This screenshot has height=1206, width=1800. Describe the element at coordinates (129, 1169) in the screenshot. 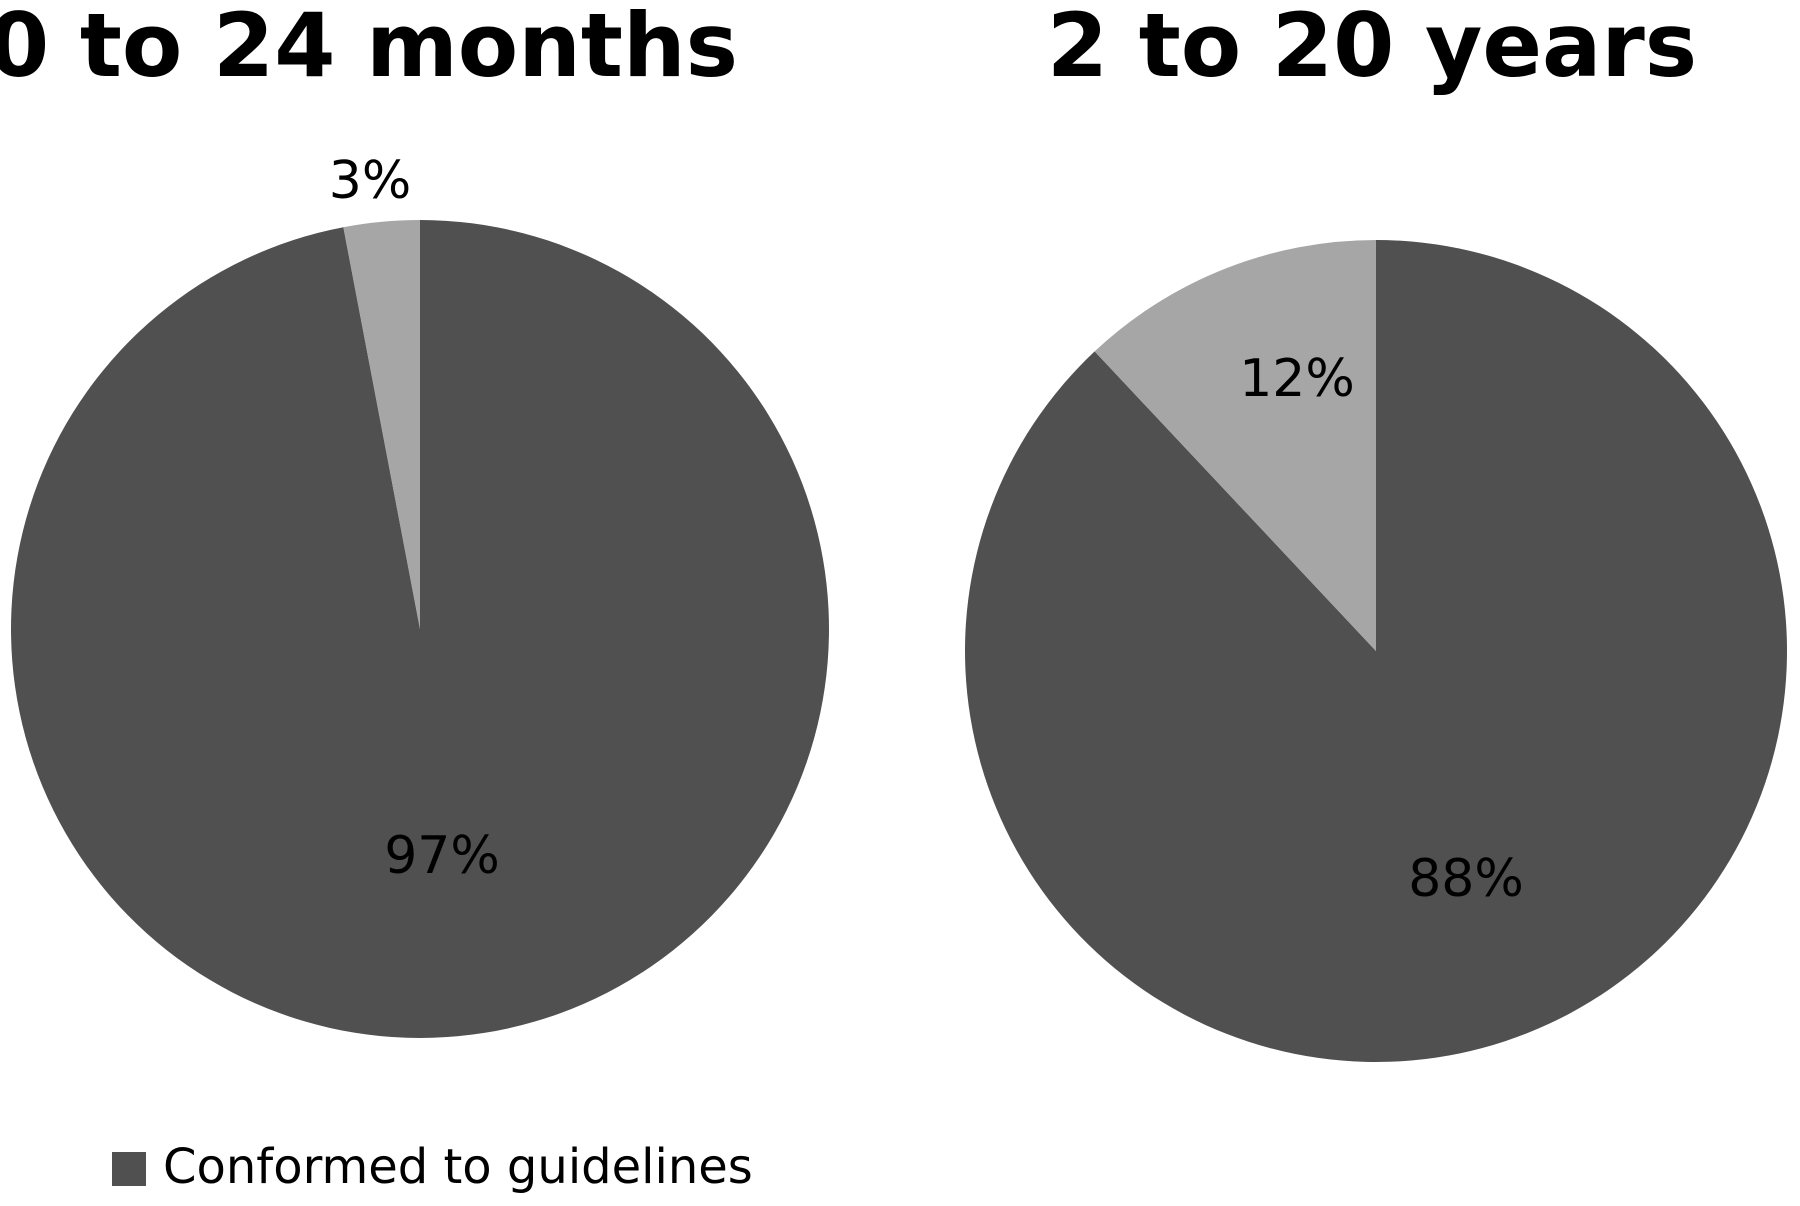

I see `legend-swatch` at that location.